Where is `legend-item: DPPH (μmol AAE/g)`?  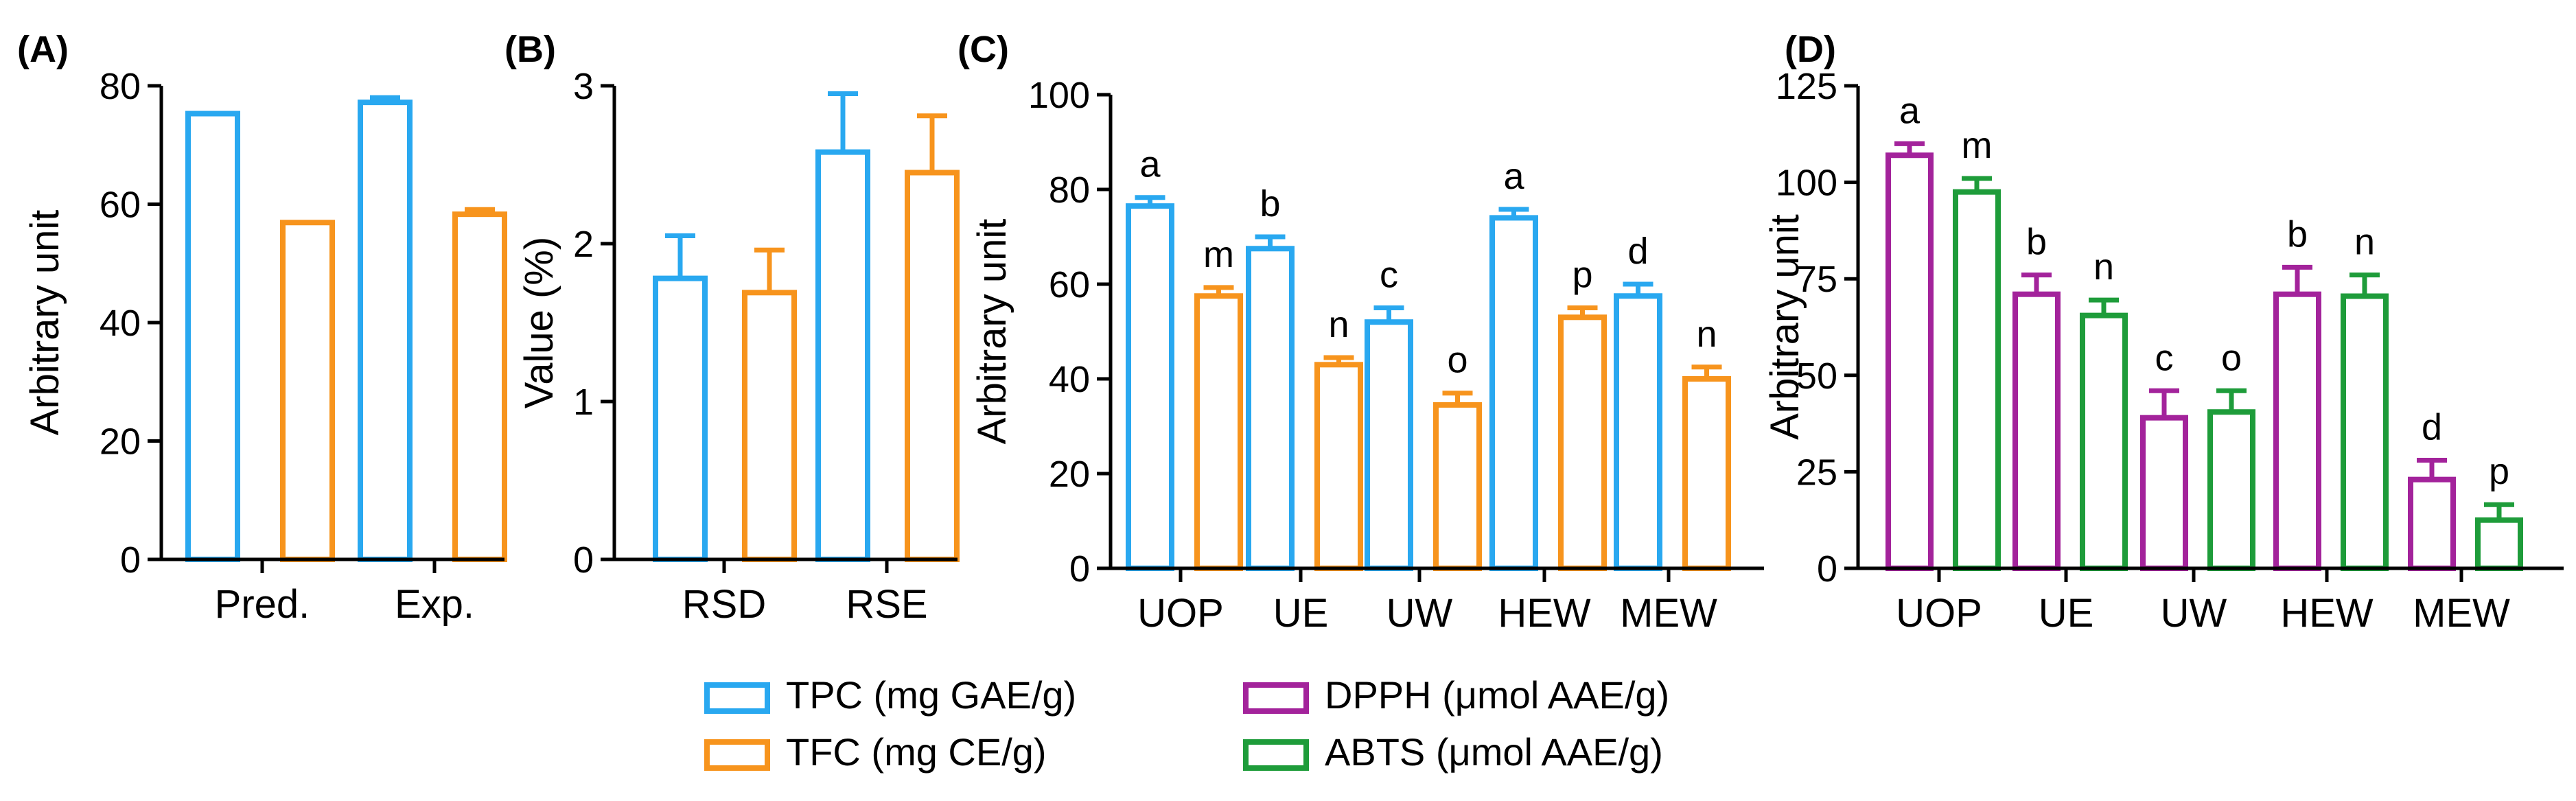
legend-item: DPPH (μmol AAE/g) is located at coordinates (1456, 695).